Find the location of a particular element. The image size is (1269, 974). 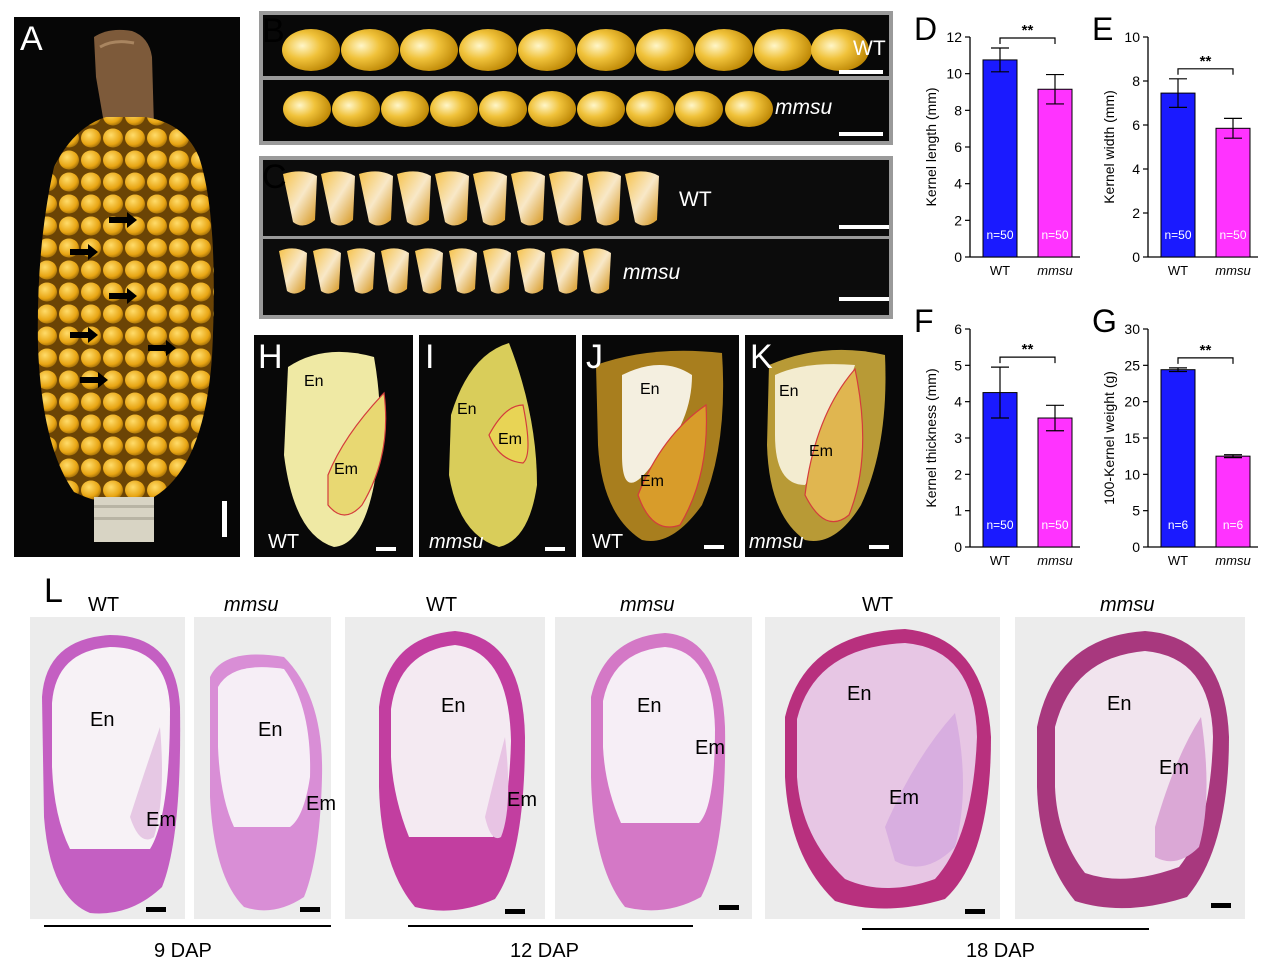

panel-letter-i: I is located at coordinates (430, 357).